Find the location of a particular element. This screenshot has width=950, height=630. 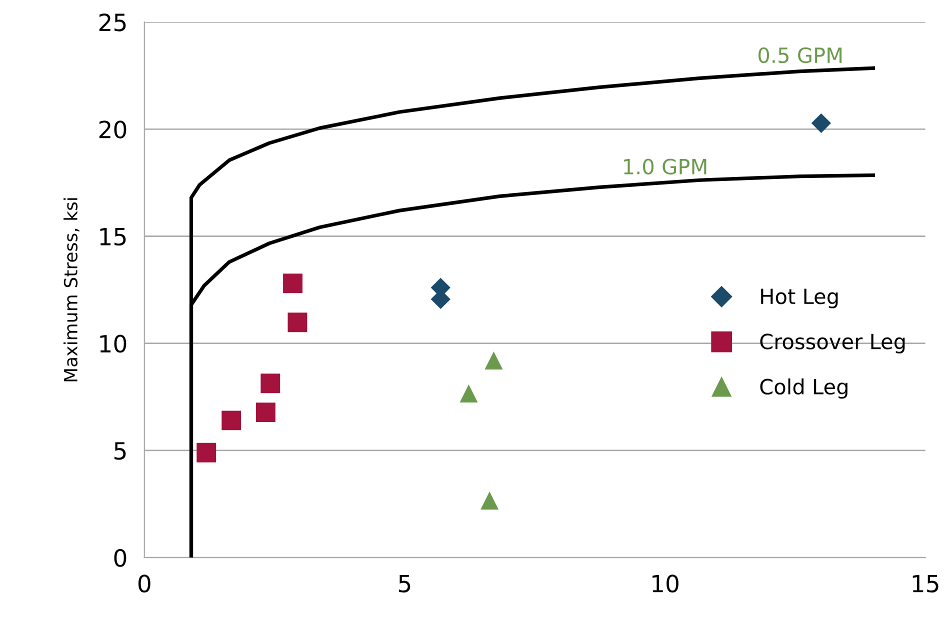

x-tick-label: 5 is located at coordinates (404, 583).